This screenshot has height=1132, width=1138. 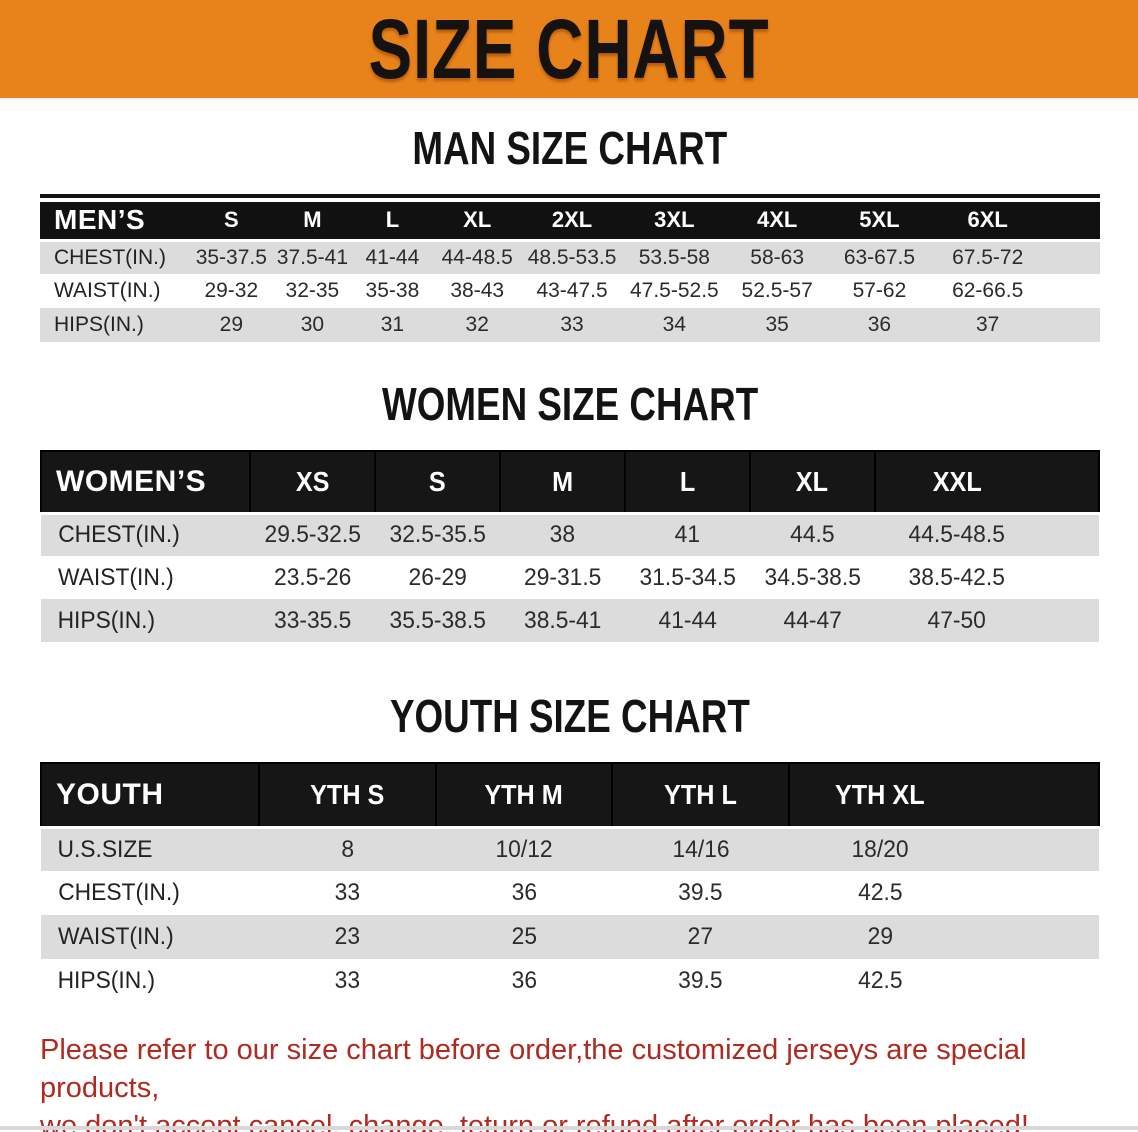 What do you see at coordinates (1015, 222) in the screenshot?
I see `size-header-cell: 6XL` at bounding box center [1015, 222].